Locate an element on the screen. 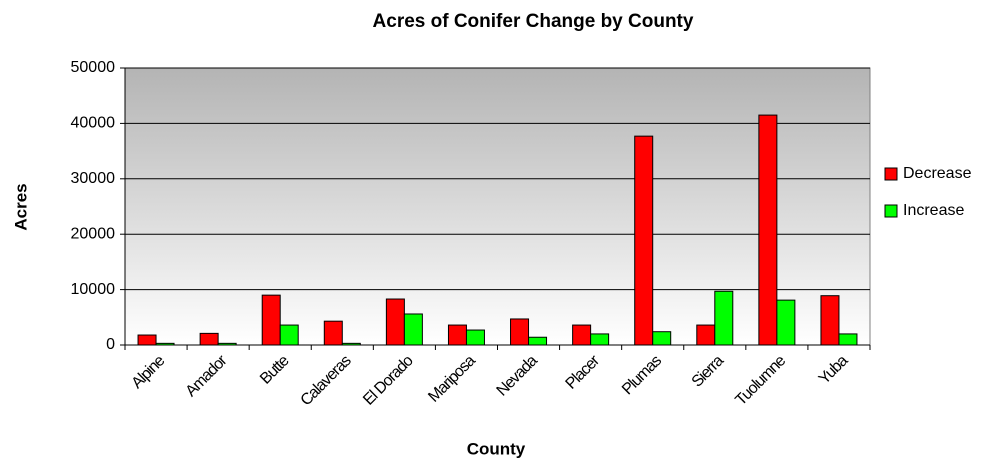 This screenshot has width=1003, height=467. x-tick-label: Amador is located at coordinates (207, 376).